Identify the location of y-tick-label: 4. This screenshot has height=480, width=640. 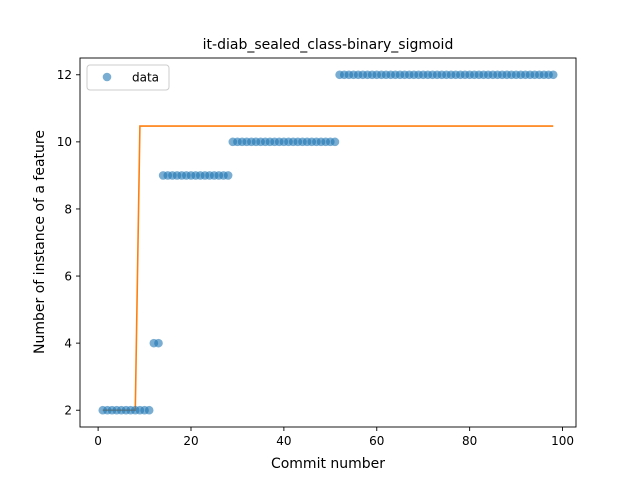
(68, 343).